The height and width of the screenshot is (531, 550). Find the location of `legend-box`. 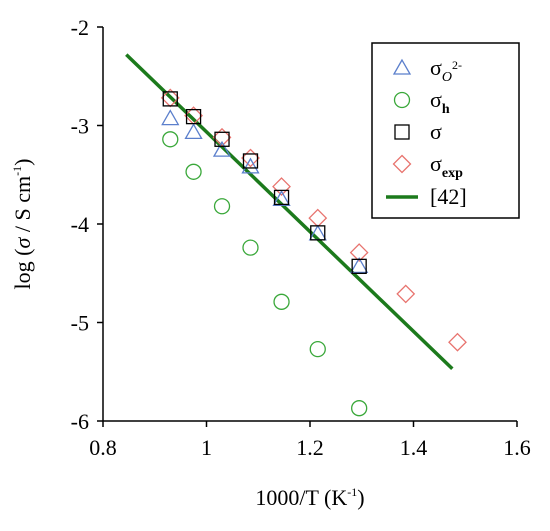

legend-box is located at coordinates (445, 130).